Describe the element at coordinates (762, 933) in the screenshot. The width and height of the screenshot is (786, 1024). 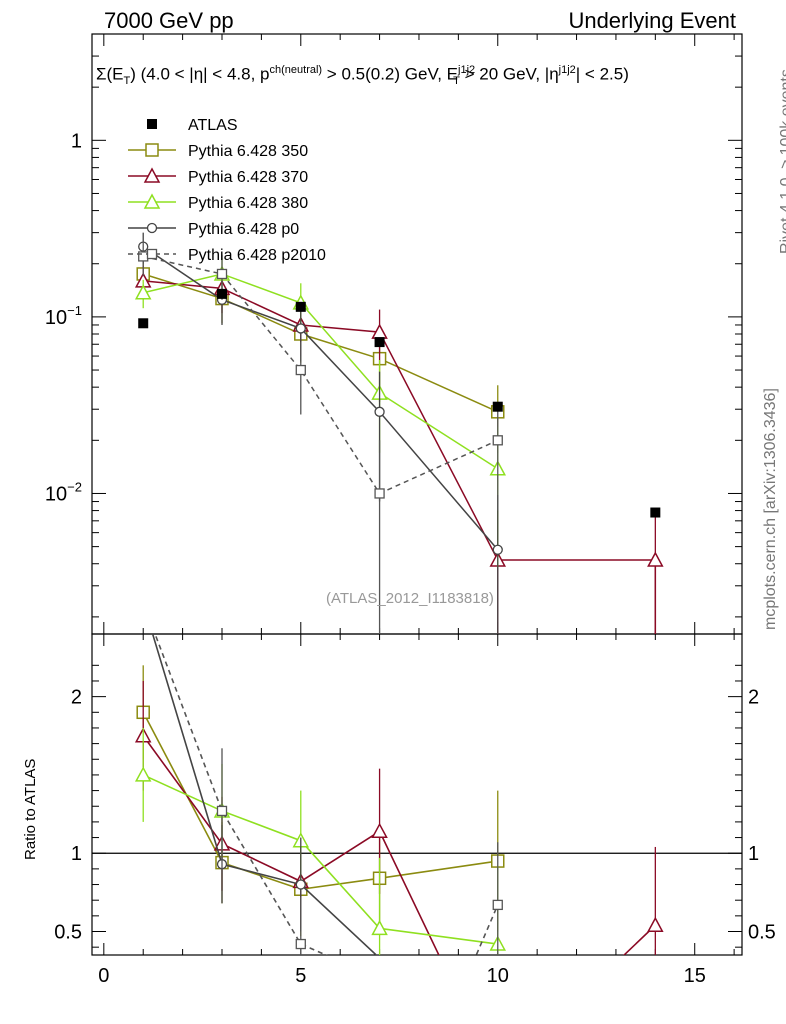
I see `ratio-y-tick-label-right: 0.5` at that location.